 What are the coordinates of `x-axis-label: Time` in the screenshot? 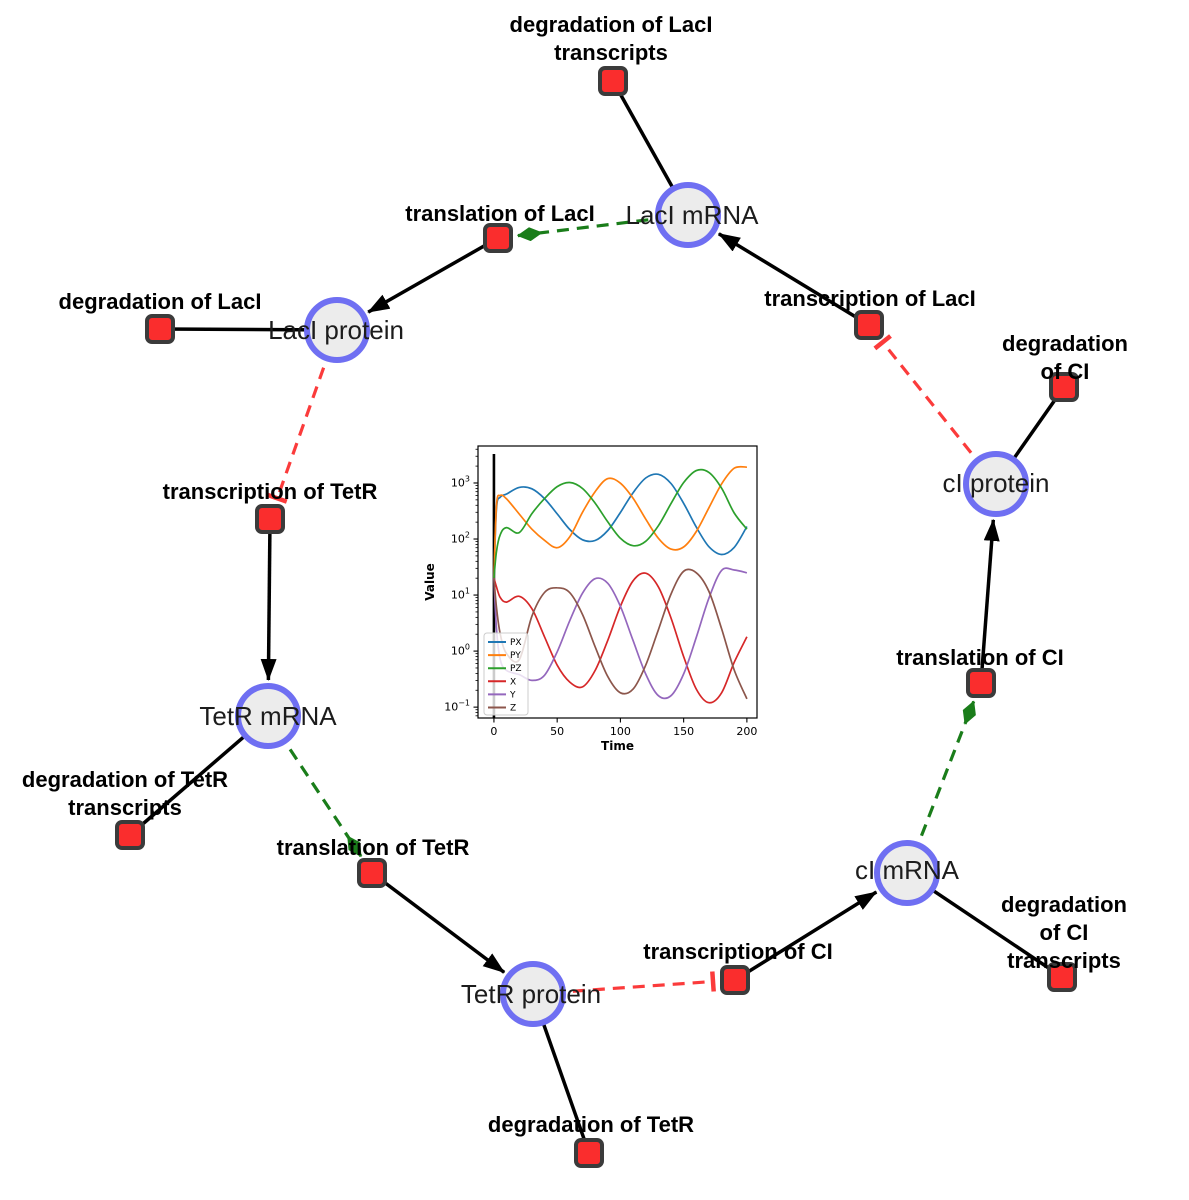 It's located at (617, 746).